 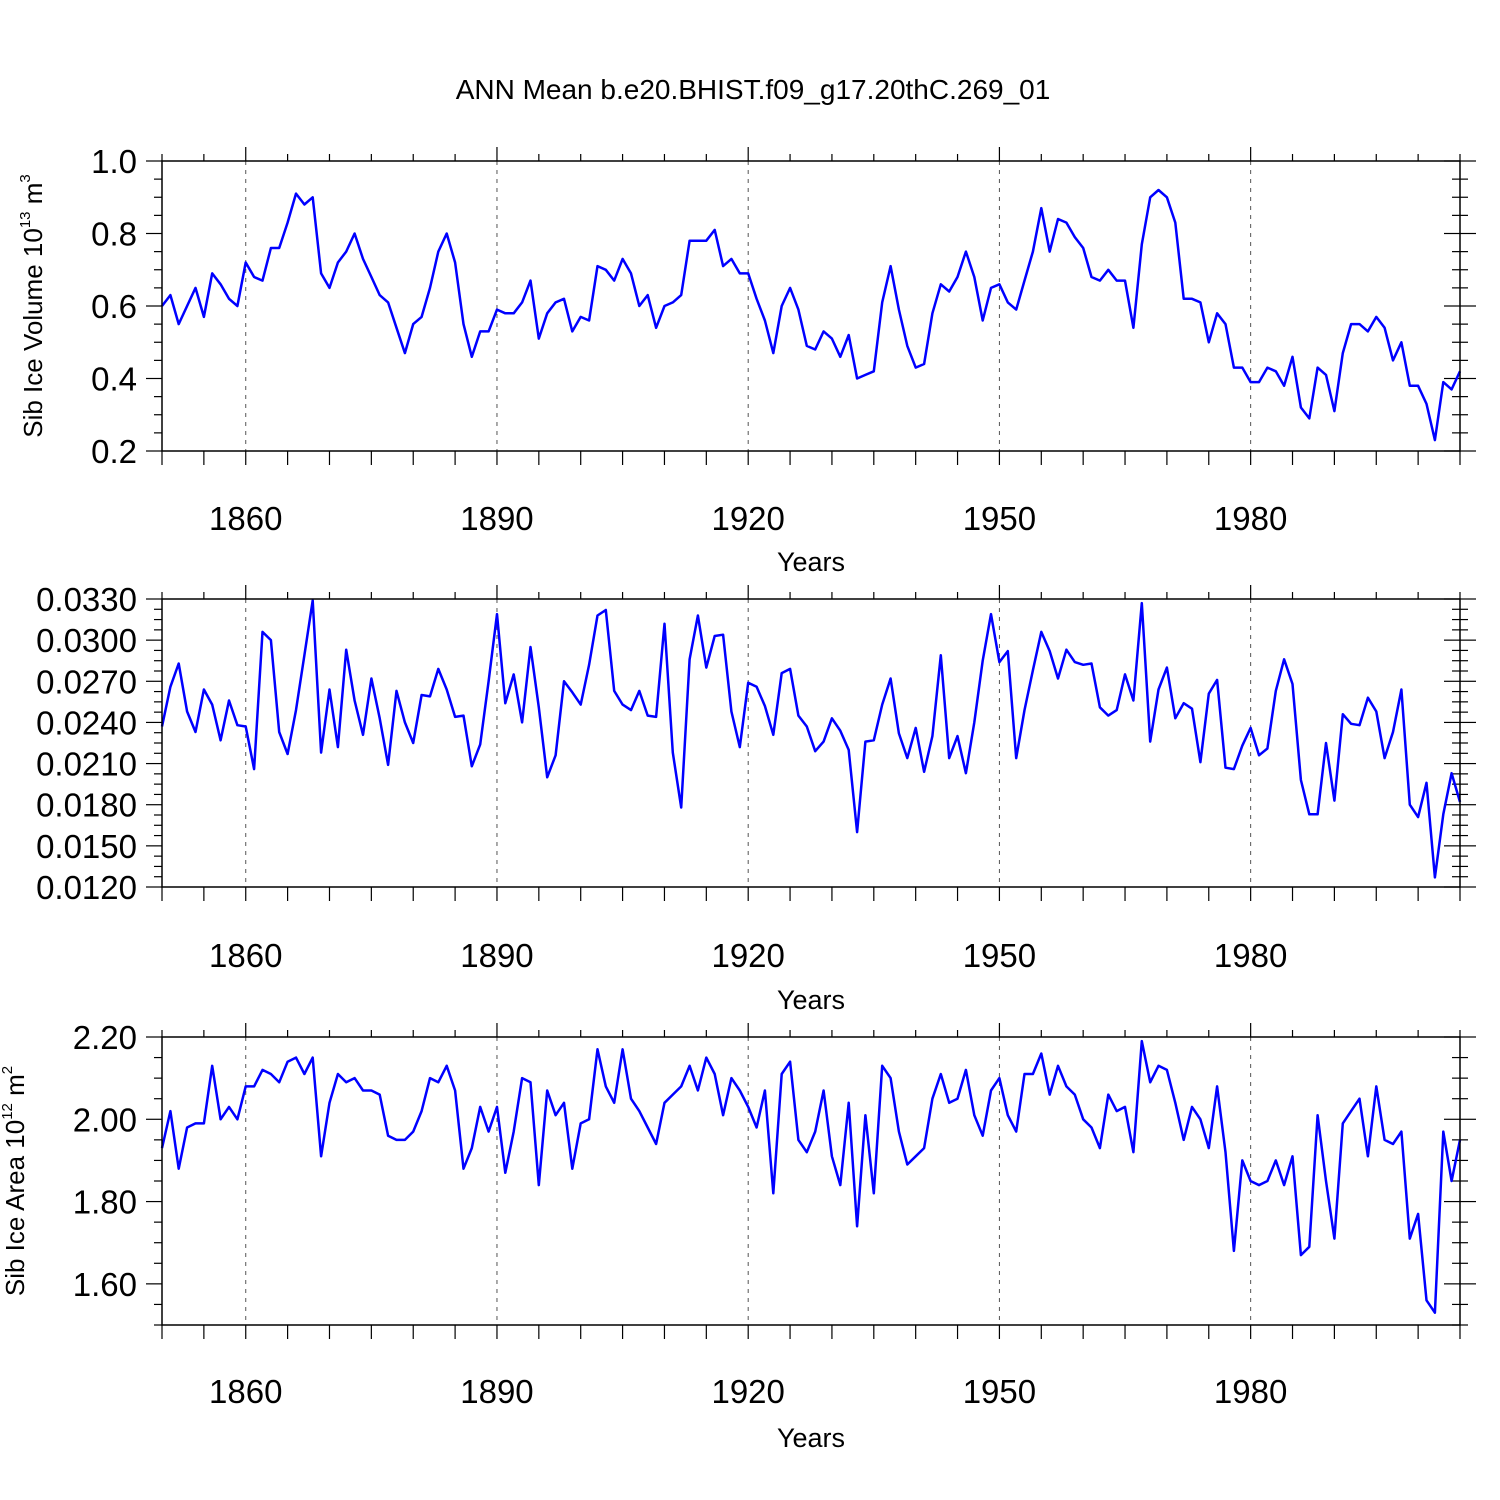 What do you see at coordinates (15, 1181) in the screenshot?
I see `y-axis-label: Sib Ice Area 1012 m2` at bounding box center [15, 1181].